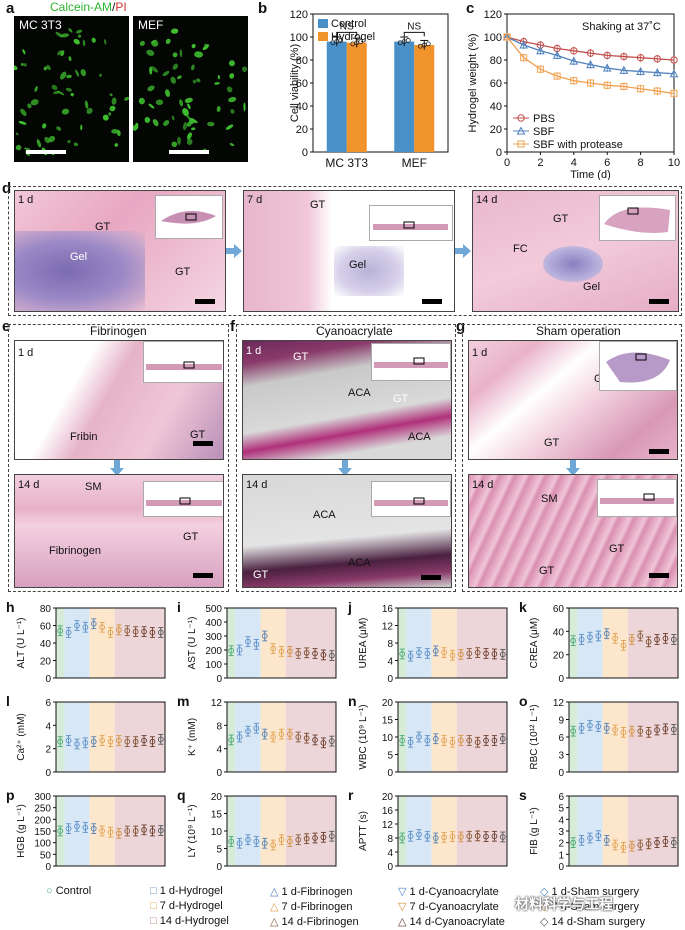  I want to click on y-tick-label: 40, so click(559, 632).